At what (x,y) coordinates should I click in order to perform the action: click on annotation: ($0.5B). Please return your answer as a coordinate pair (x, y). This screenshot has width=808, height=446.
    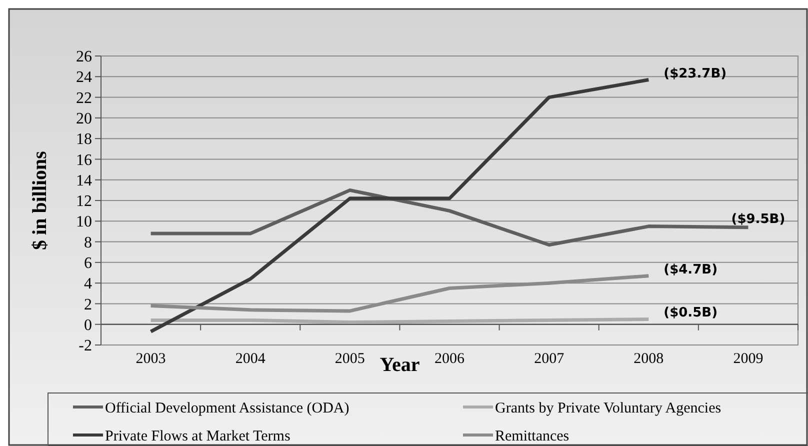
    Looking at the image, I should click on (691, 313).